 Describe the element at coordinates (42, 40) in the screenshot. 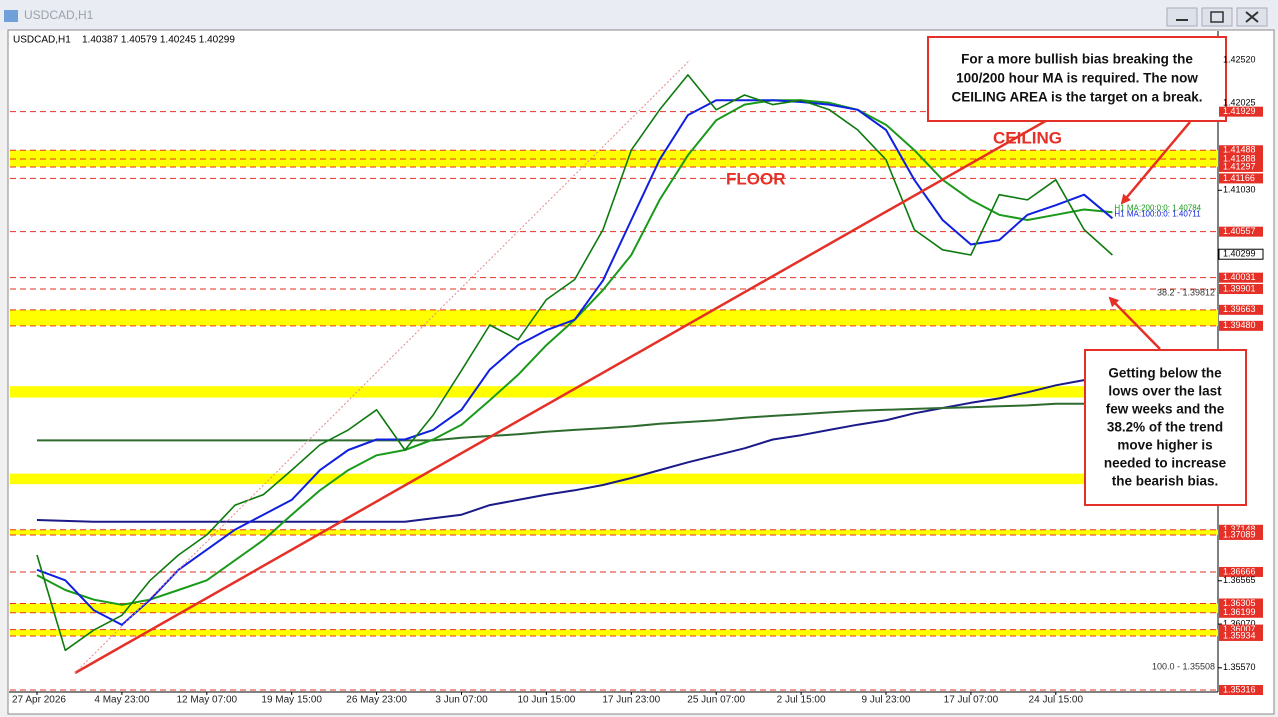

I see `symbol: USDCAD,H1` at that location.